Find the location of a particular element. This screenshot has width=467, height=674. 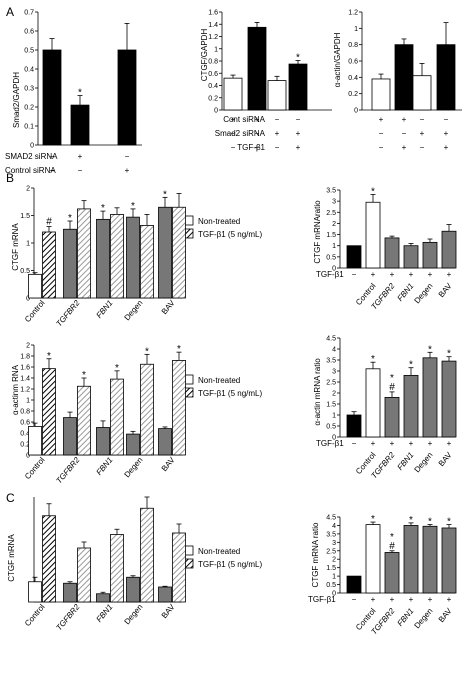

a-ctgf-tick-label: 1 is located at coordinates (216, 49).